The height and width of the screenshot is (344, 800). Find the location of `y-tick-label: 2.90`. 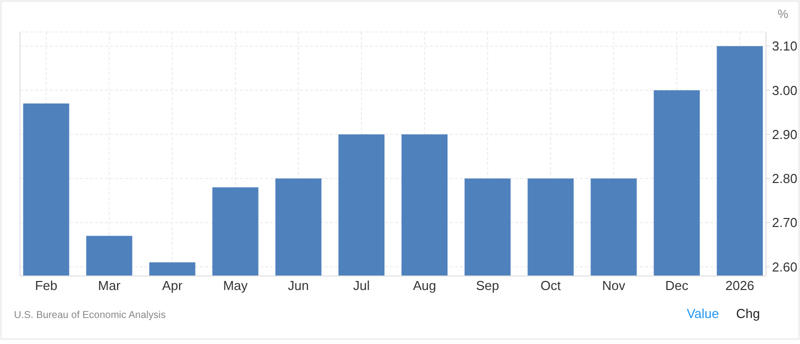

y-tick-label: 2.90 is located at coordinates (785, 134).